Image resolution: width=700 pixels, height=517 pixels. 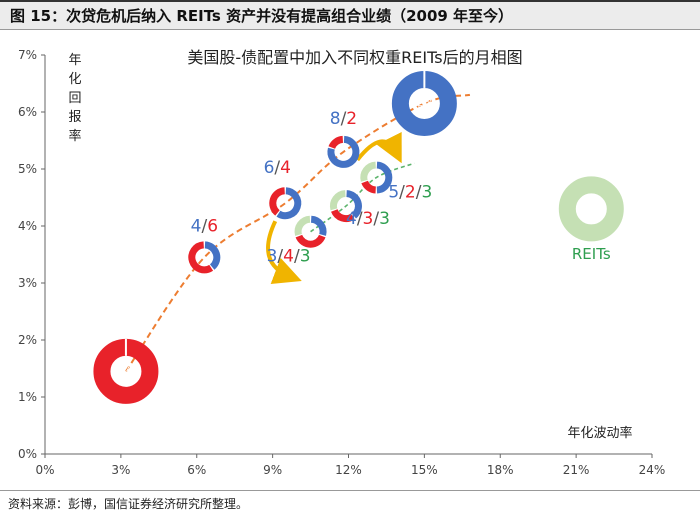 I want to click on y-axis-label-char: 率, so click(x=74, y=136).